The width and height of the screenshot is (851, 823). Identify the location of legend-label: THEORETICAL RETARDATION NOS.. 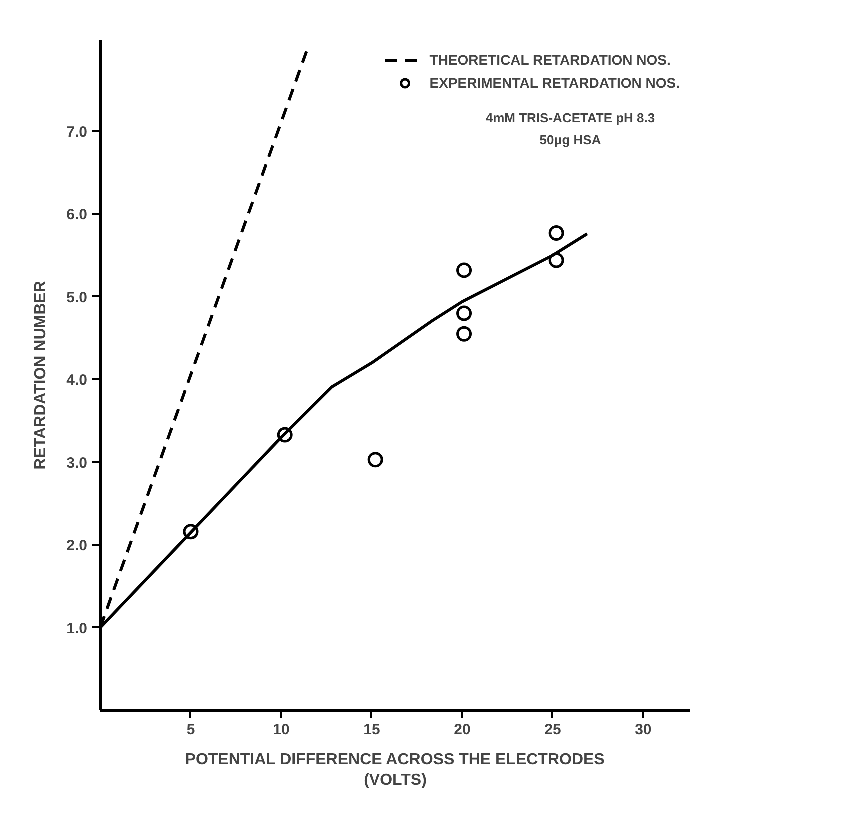
(550, 60).